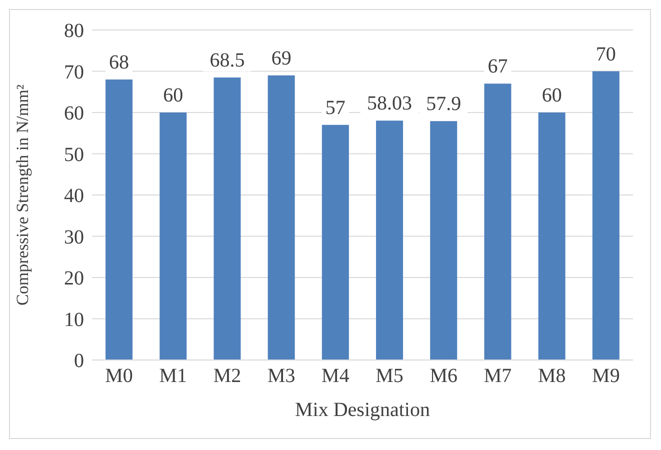 Image resolution: width=661 pixels, height=450 pixels. What do you see at coordinates (74, 237) in the screenshot?
I see `y-tick-label: 30` at bounding box center [74, 237].